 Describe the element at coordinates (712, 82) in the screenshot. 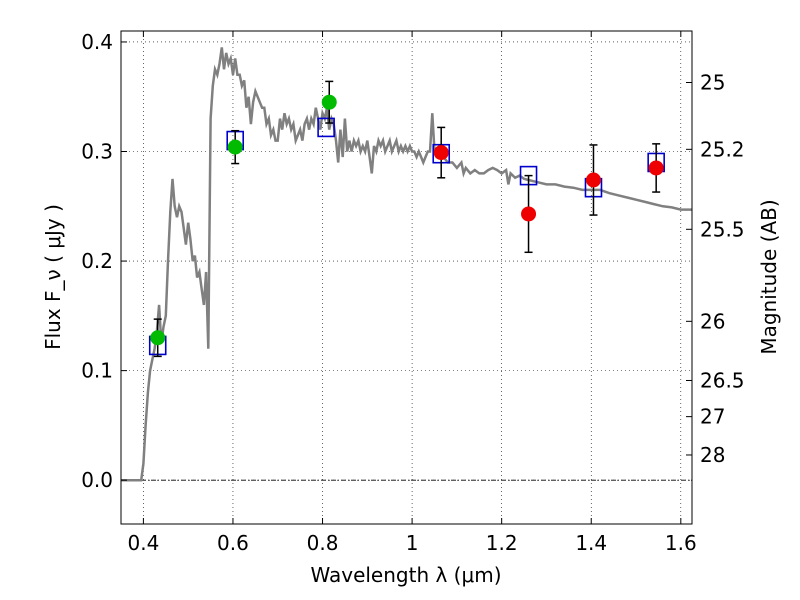

I see `right-tick-label: 25` at that location.